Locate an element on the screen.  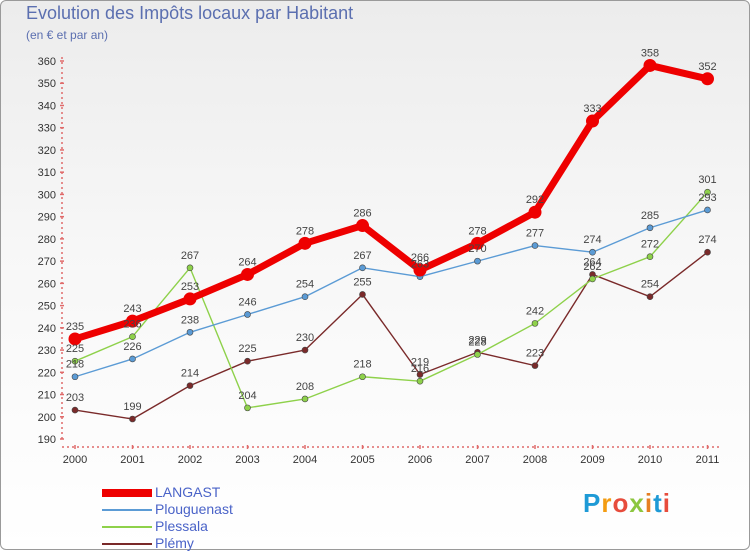
y-tick-label: 300 is located at coordinates (47, 195).